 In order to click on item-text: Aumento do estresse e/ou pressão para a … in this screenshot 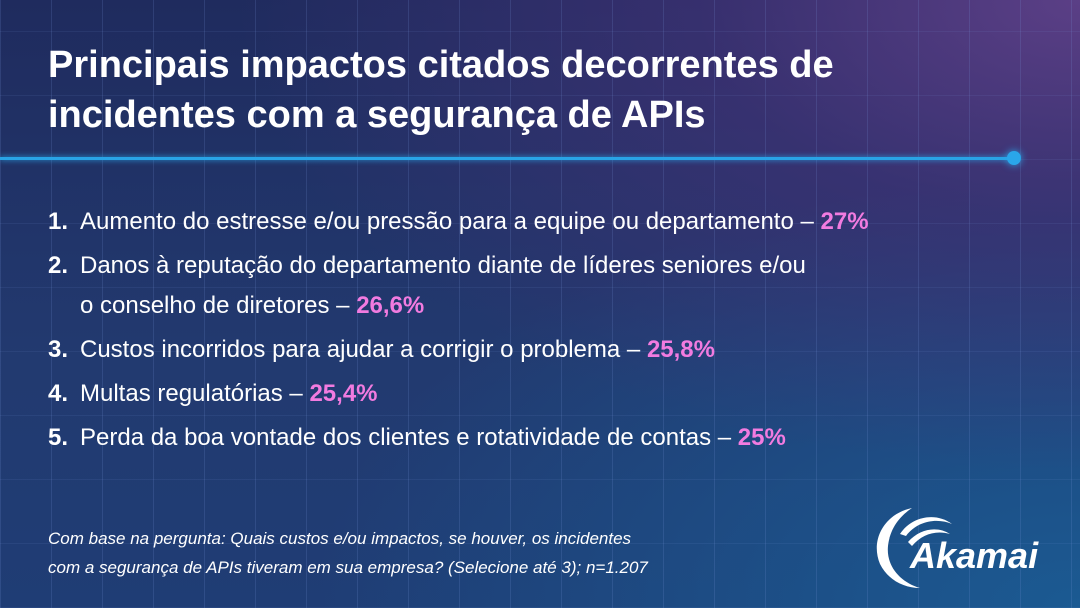, I will do `click(450, 221)`.